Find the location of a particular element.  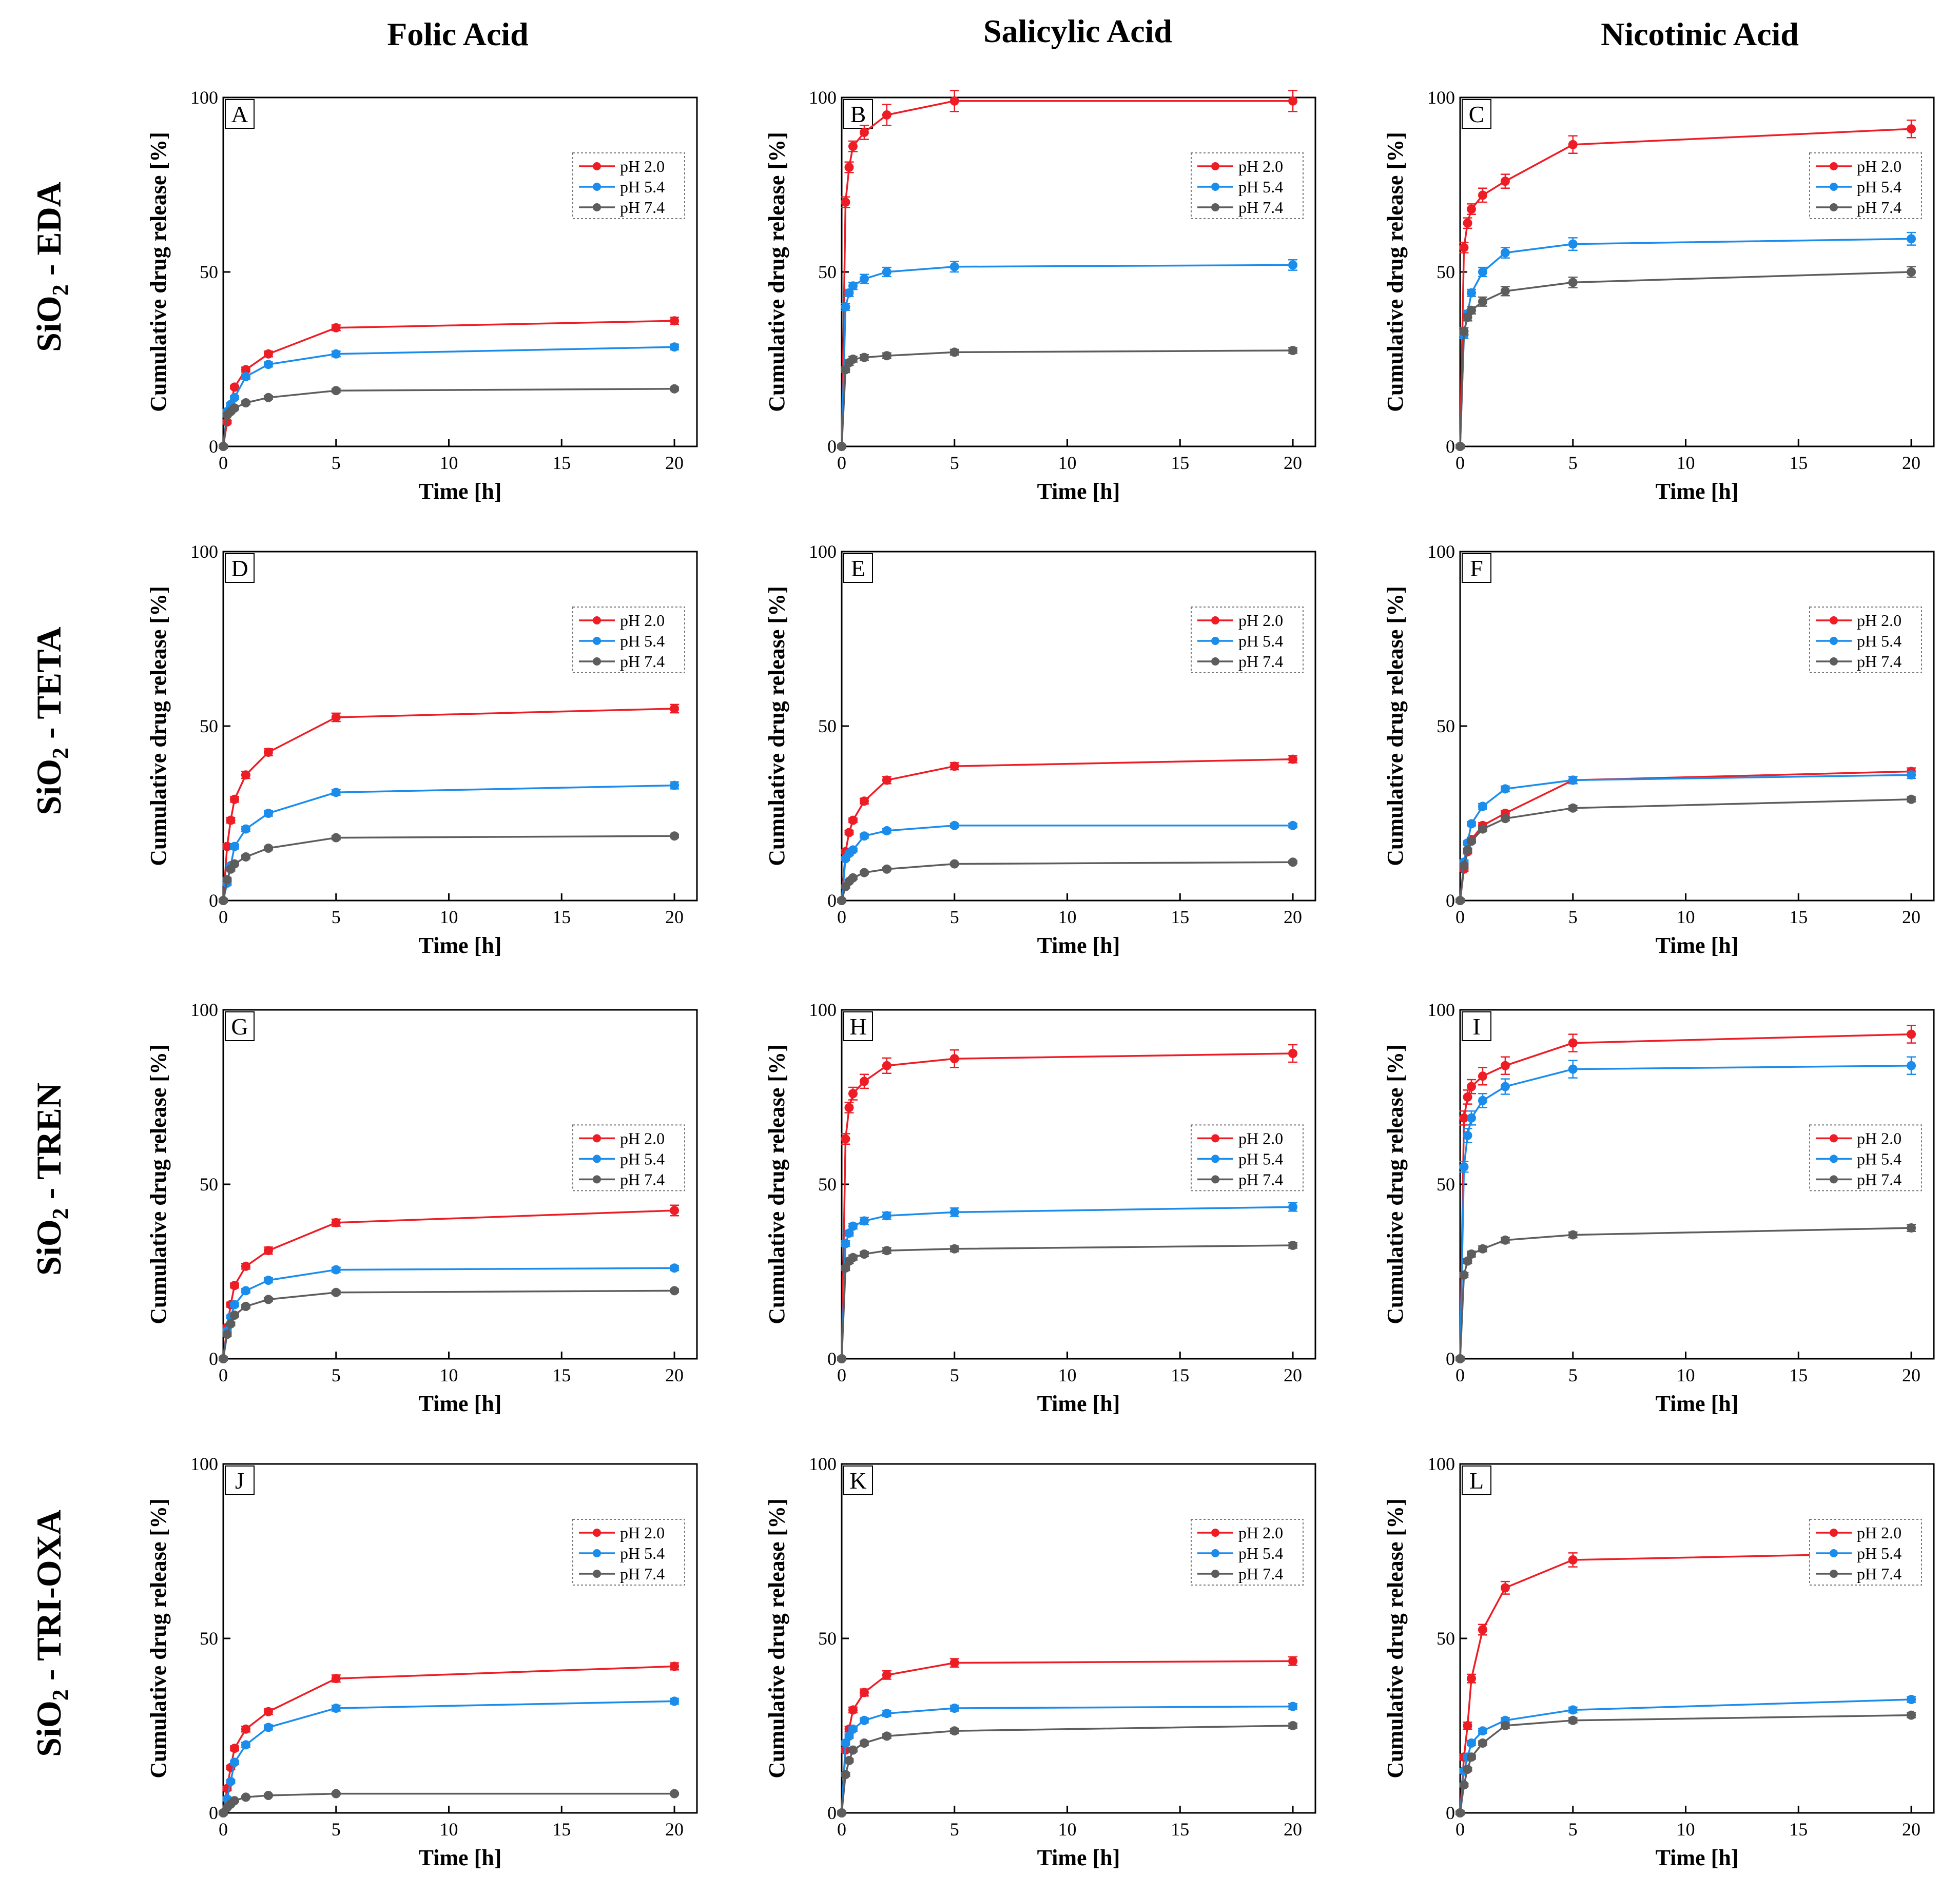

x-tick-label: 0 is located at coordinates (223, 1375).